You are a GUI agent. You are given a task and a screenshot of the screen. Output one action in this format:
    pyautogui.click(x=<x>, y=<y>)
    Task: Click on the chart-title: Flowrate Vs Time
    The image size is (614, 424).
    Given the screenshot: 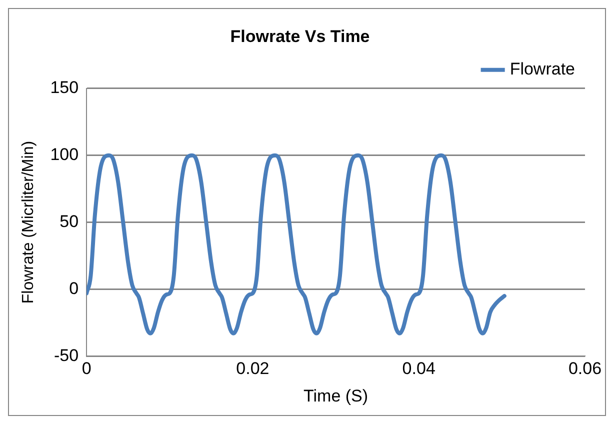 What is the action you would take?
    pyautogui.click(x=300, y=36)
    